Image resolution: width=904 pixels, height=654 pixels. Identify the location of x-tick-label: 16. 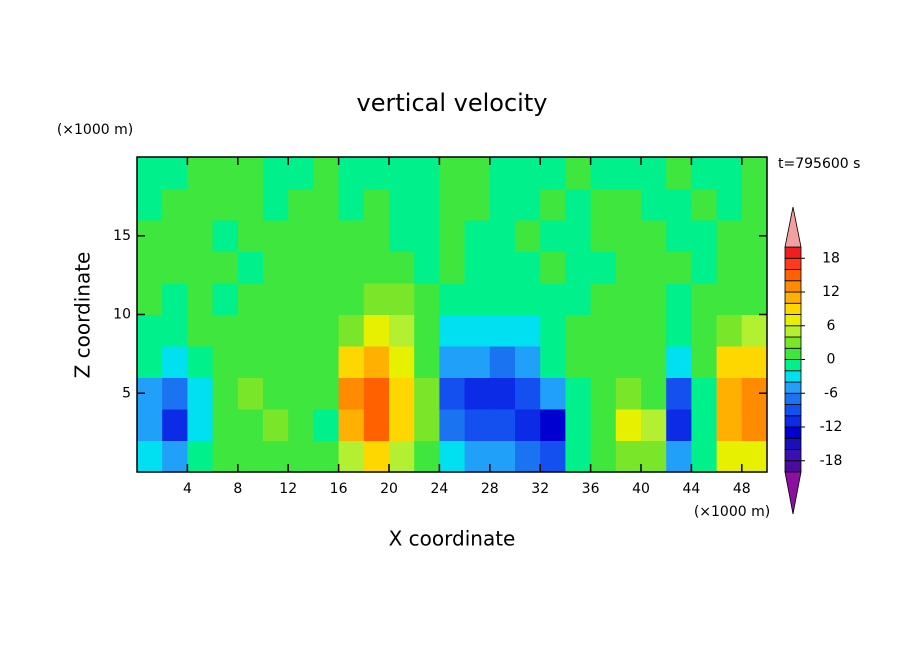
(339, 489).